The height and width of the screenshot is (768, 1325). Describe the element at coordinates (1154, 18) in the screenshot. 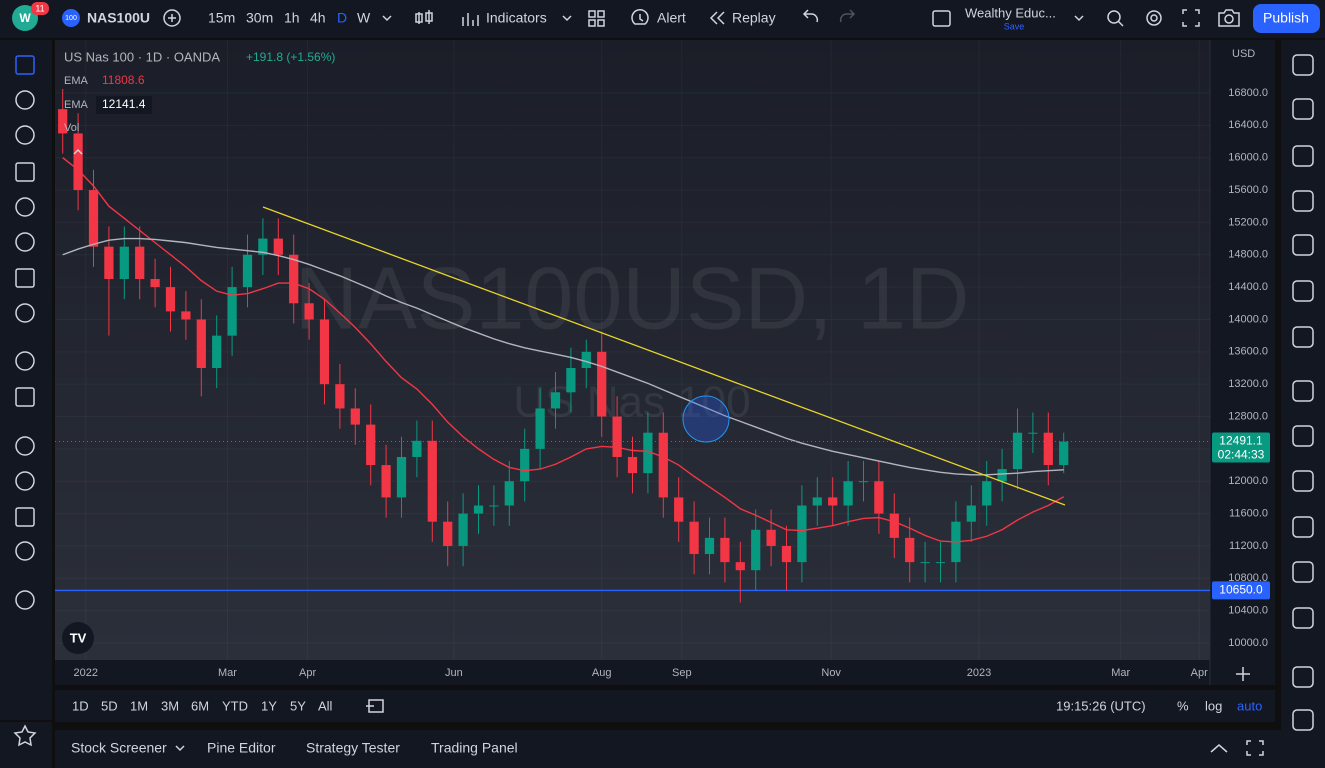

I see `settings-button` at that location.